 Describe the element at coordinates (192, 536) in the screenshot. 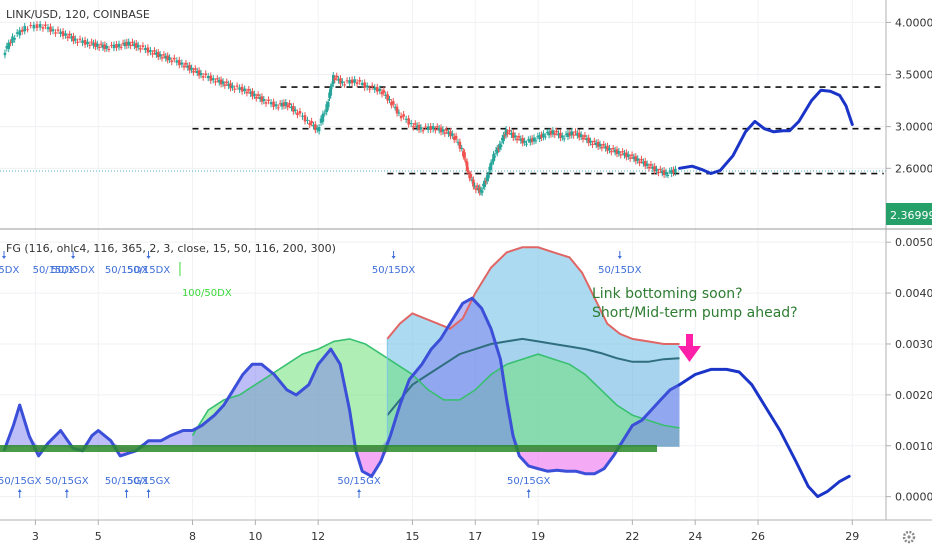

I see `time-axis-label: 8` at that location.